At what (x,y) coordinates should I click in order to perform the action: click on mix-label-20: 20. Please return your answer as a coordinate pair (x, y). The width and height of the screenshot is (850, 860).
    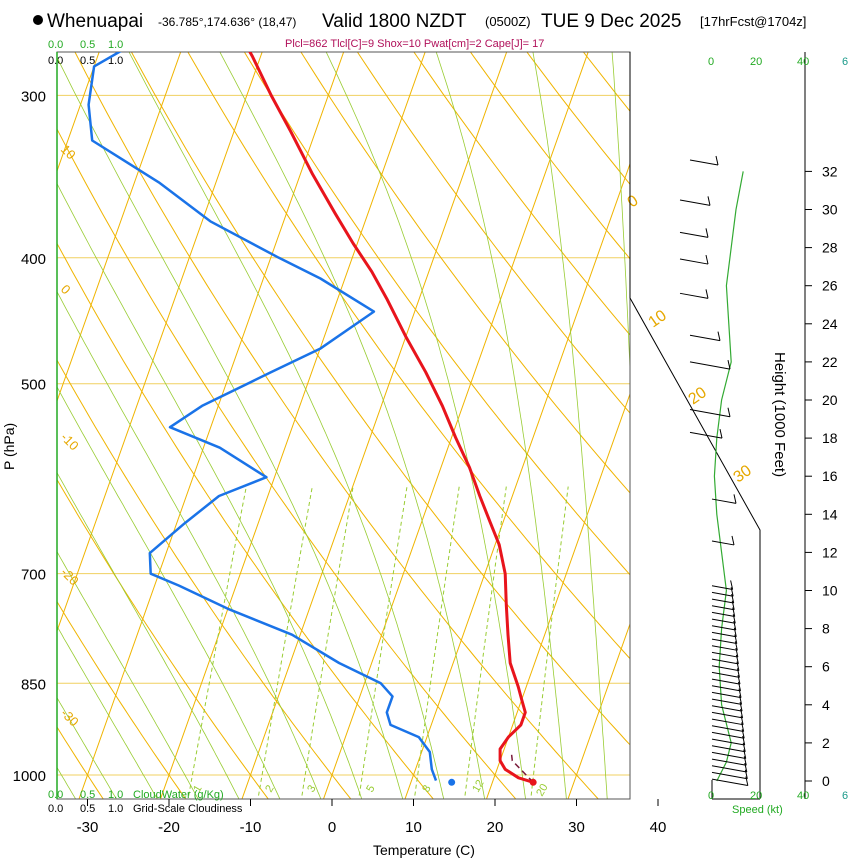
    Looking at the image, I should click on (542, 790).